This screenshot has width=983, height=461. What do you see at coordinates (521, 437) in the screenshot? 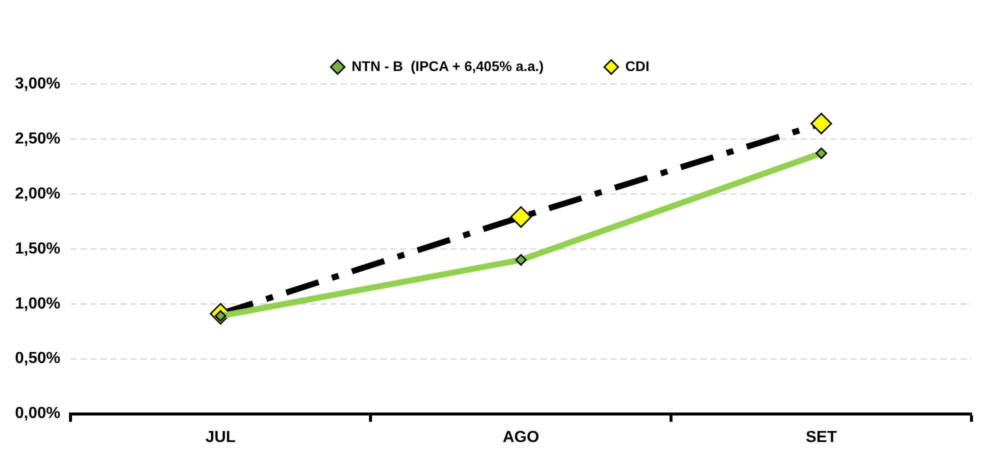
I see `x-tick-label: AGO` at bounding box center [521, 437].